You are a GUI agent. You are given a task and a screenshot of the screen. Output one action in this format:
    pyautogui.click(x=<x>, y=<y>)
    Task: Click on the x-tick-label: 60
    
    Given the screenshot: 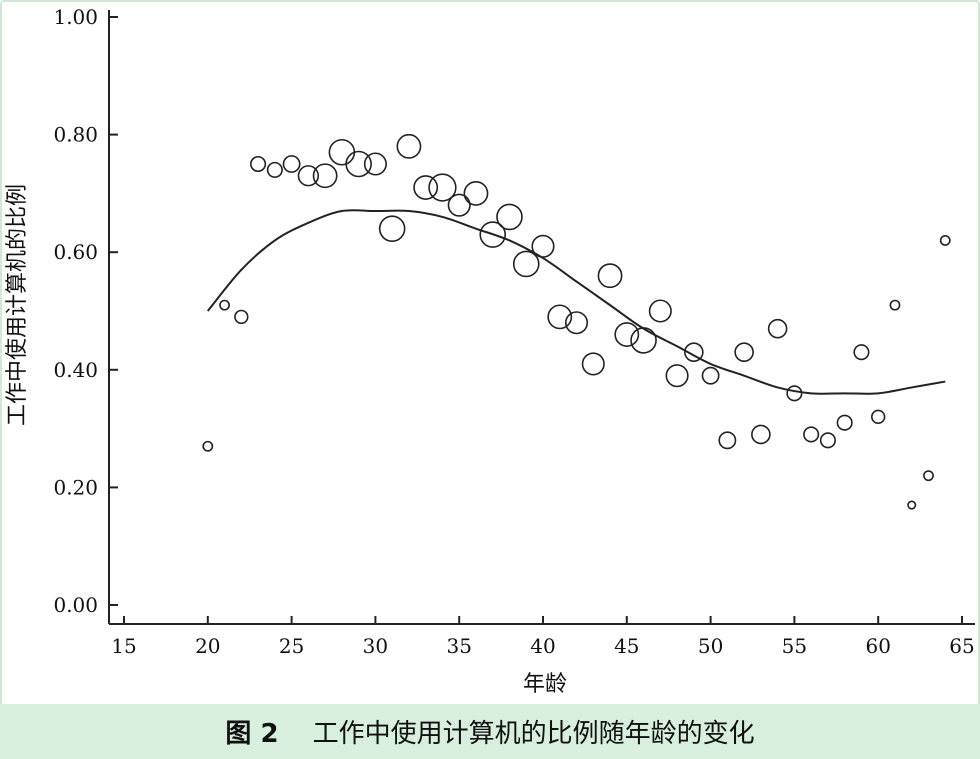 What is the action you would take?
    pyautogui.click(x=877, y=646)
    